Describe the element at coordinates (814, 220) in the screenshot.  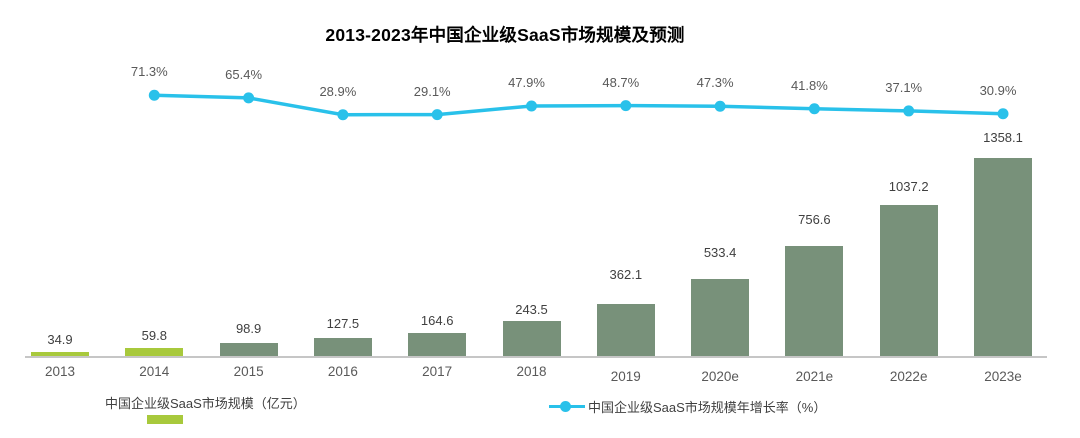
I see `bar-value-label: 756.6` at that location.